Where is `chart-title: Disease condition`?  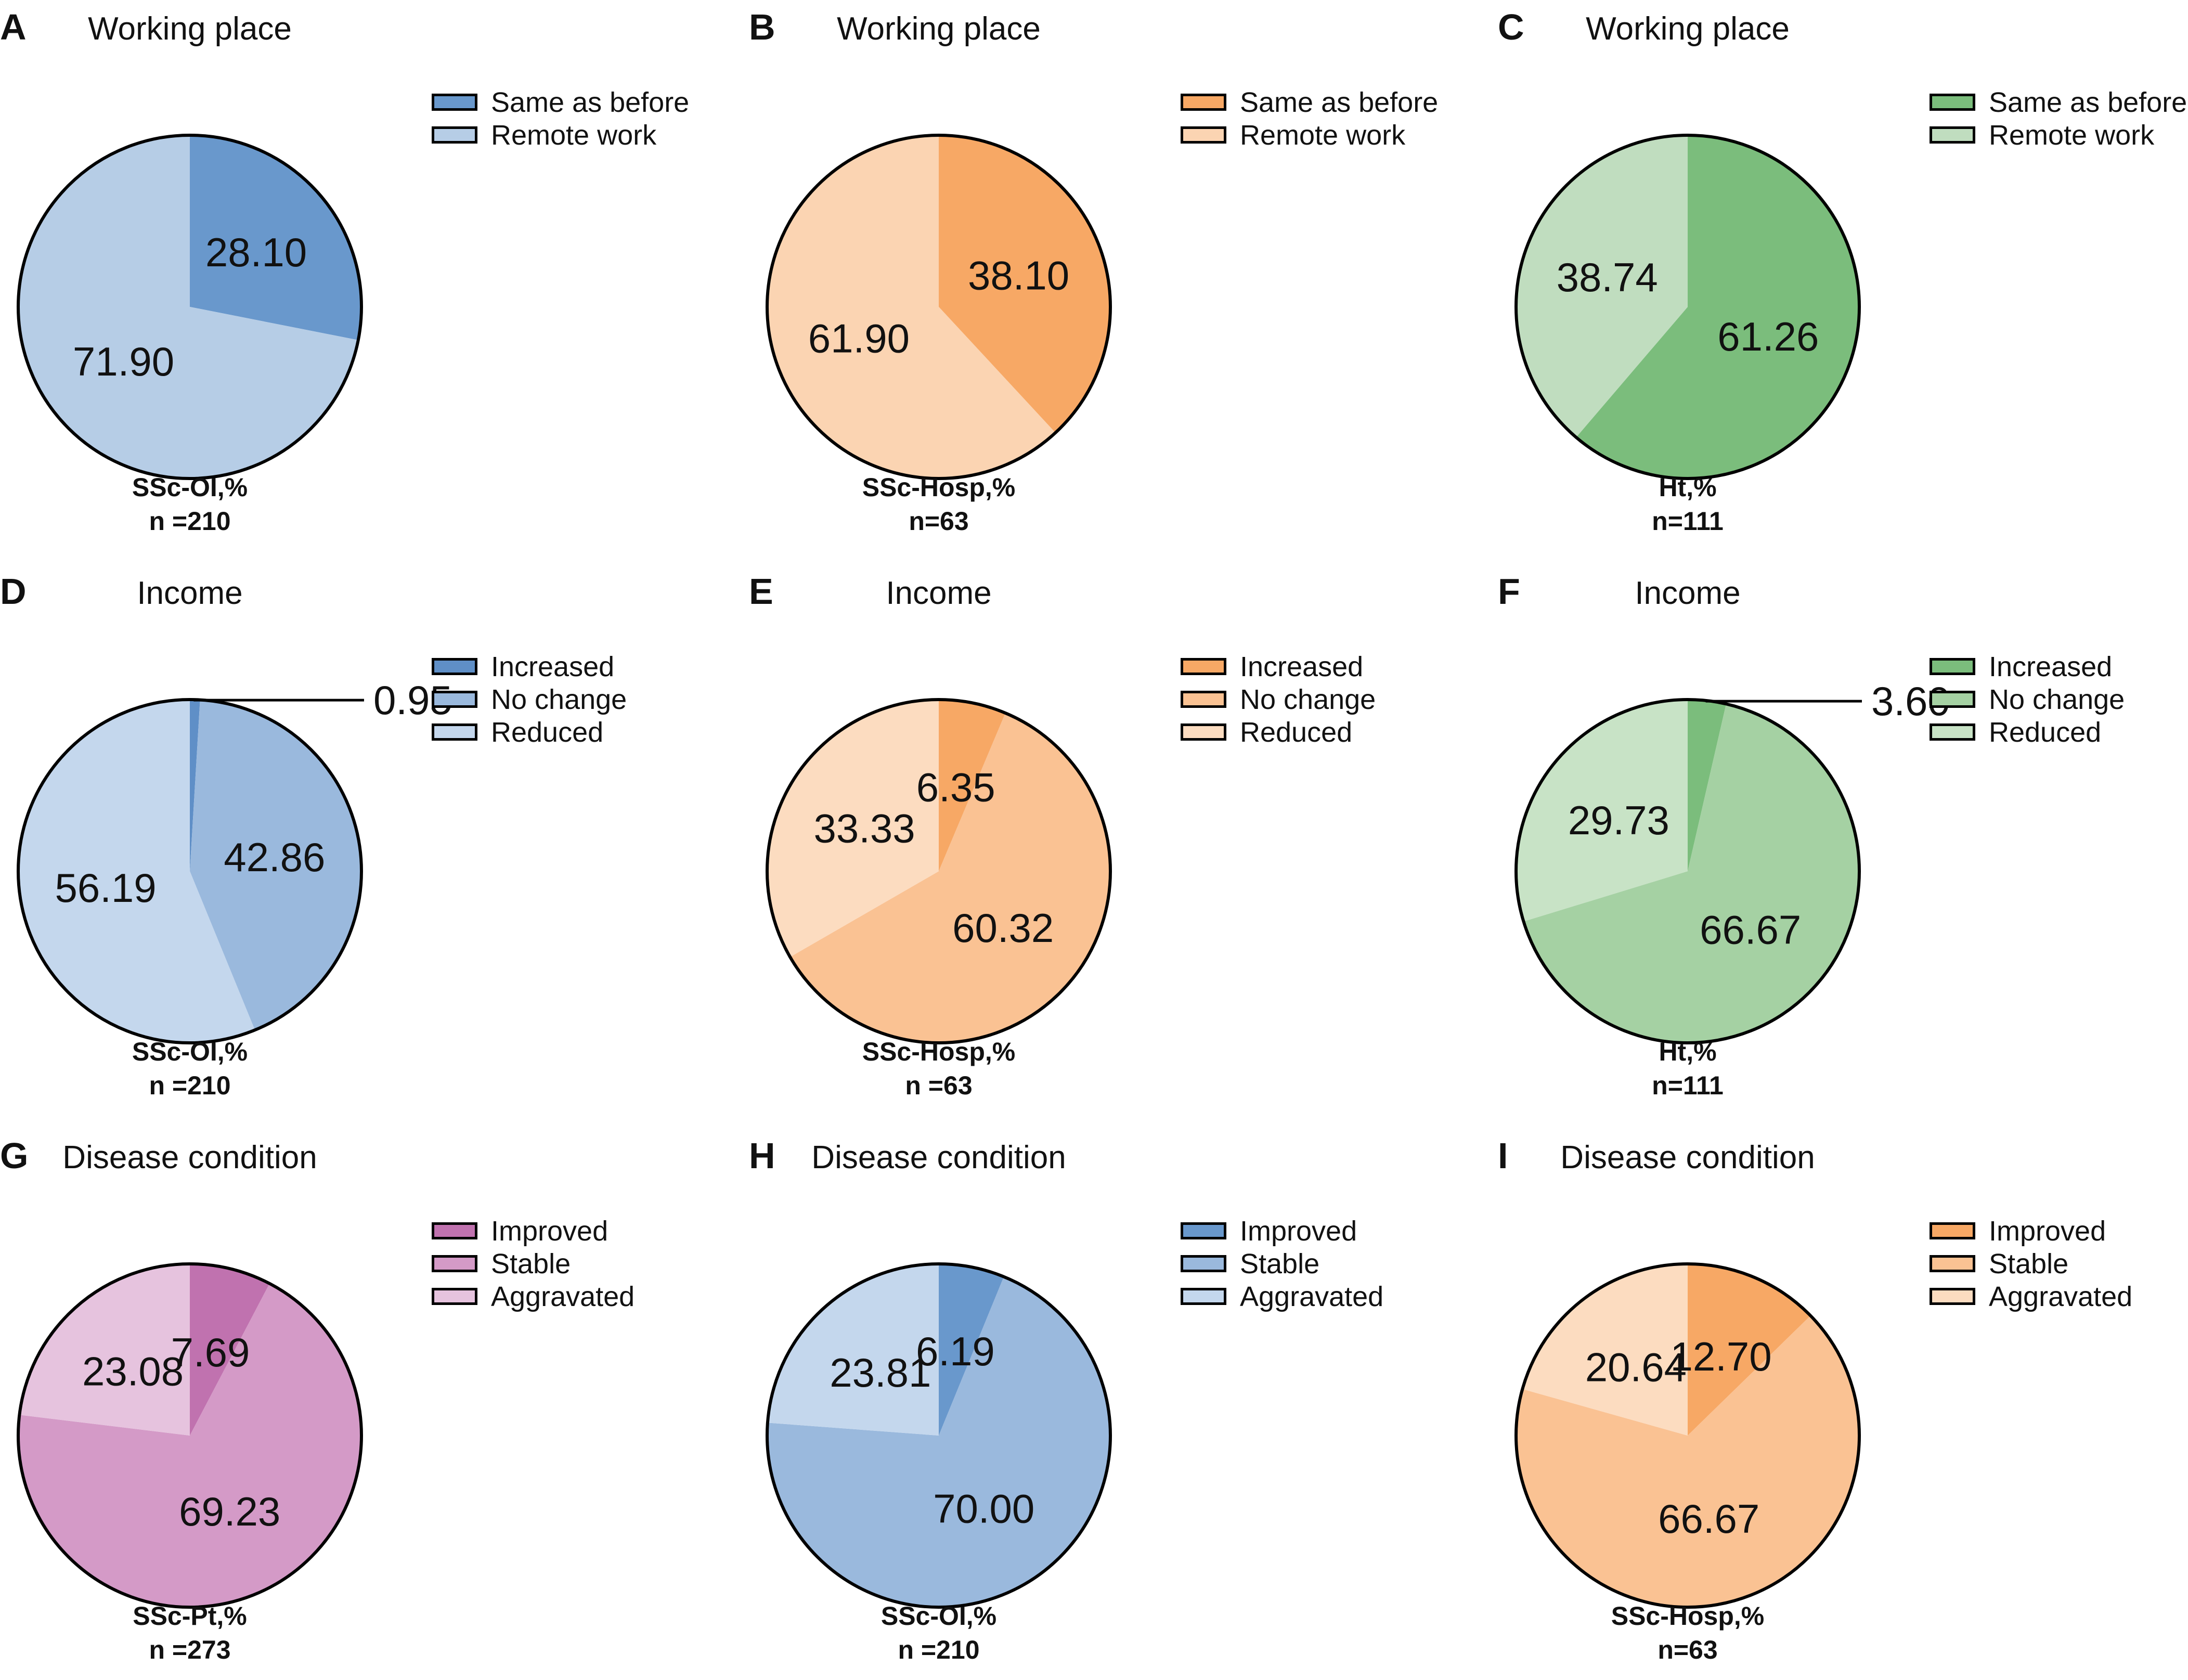
chart-title: Disease condition is located at coordinates (938, 1157).